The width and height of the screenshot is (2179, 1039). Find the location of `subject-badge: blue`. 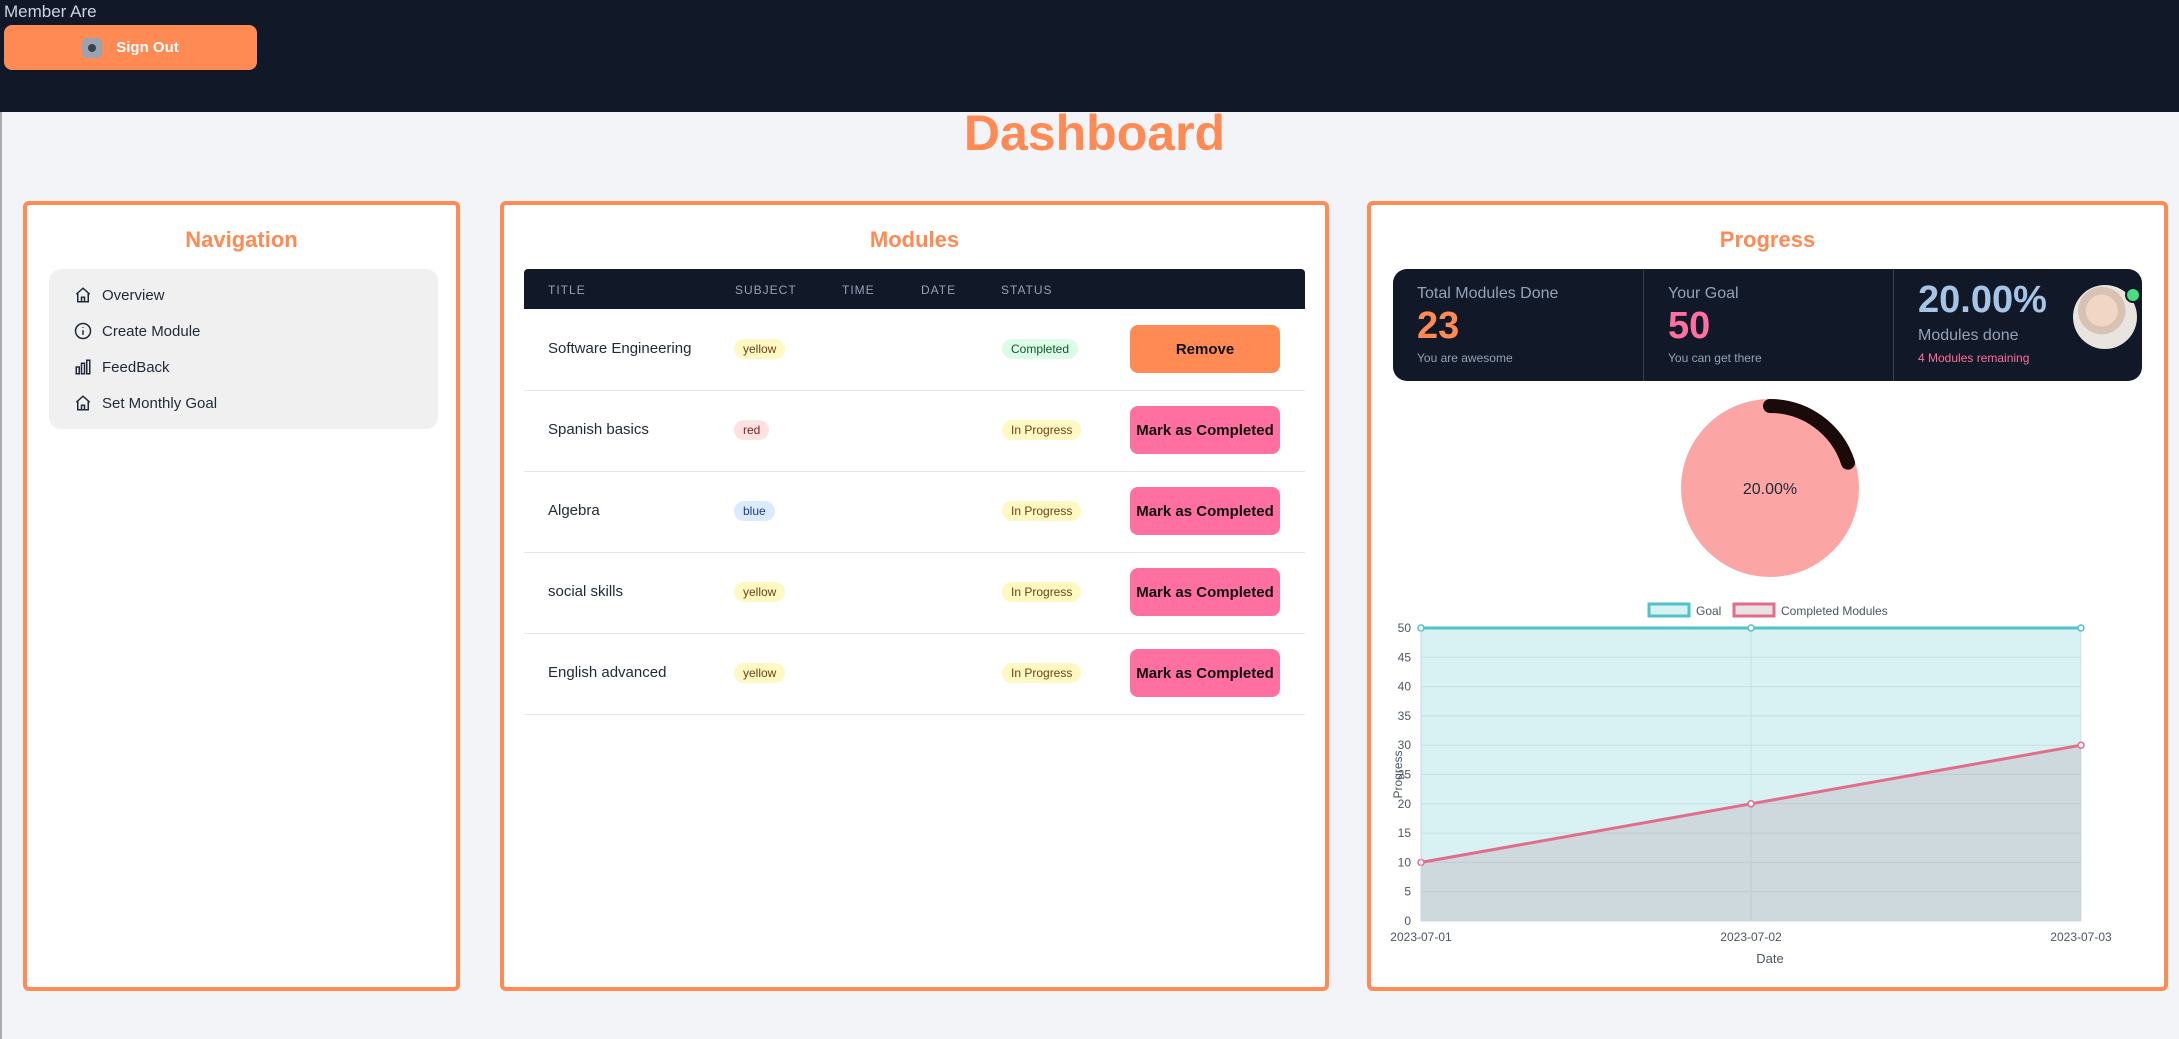

subject-badge: blue is located at coordinates (754, 511).